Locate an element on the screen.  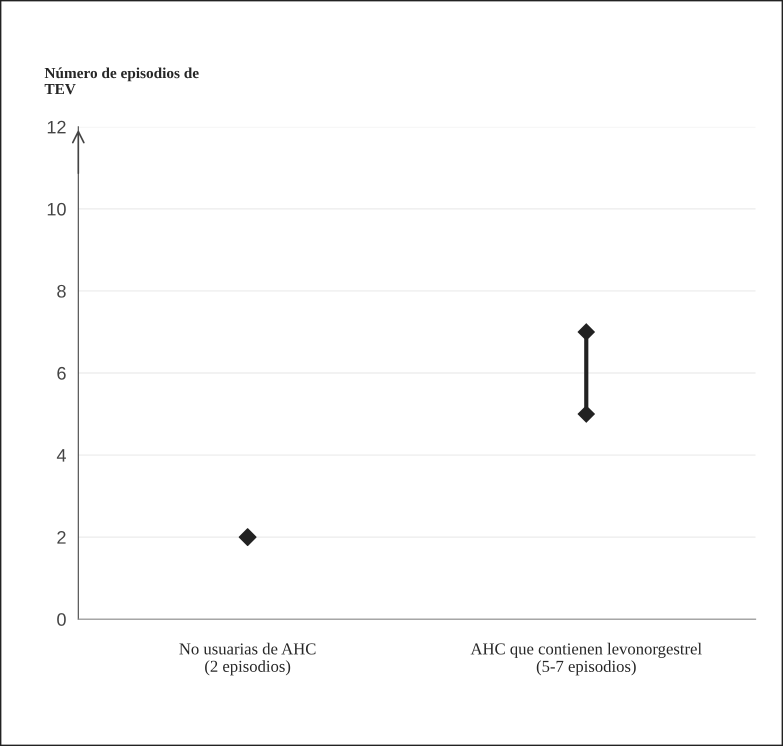
x-tick-label: No usuarias de AHC (2 episodios) is located at coordinates (247, 659).